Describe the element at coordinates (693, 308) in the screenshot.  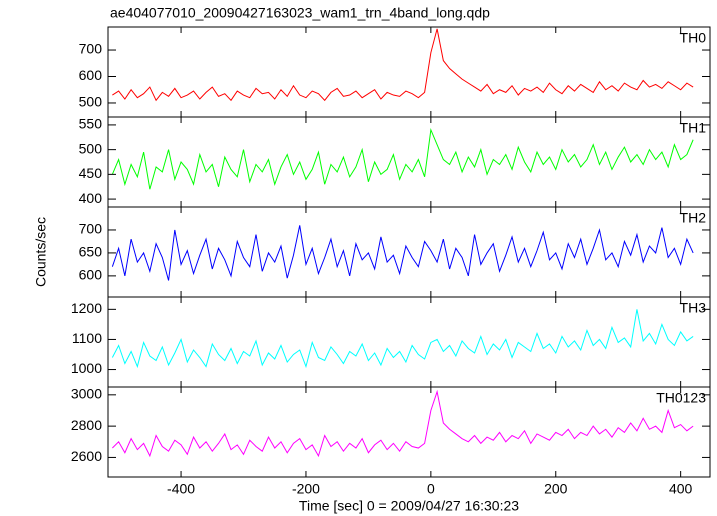
I see `panel-label: TH3` at that location.